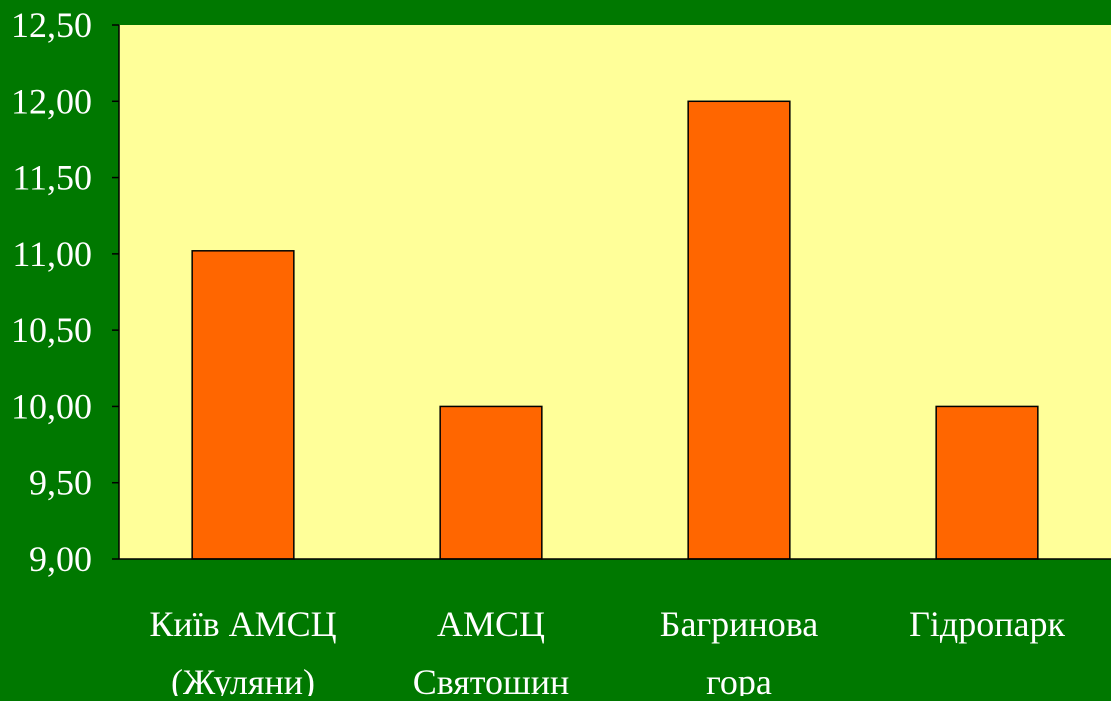  What do you see at coordinates (739, 679) in the screenshot?
I see `x-tick-label: гора` at bounding box center [739, 679].